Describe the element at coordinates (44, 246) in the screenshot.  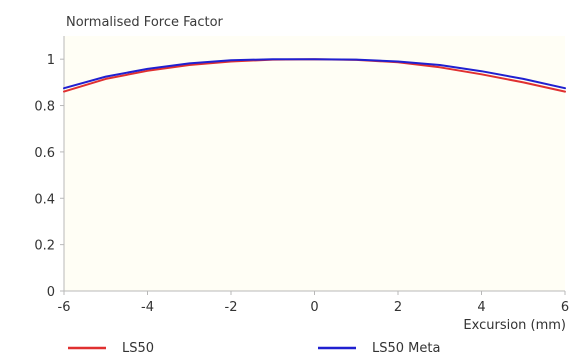
I see `y-tick-label: 0.2` at that location.